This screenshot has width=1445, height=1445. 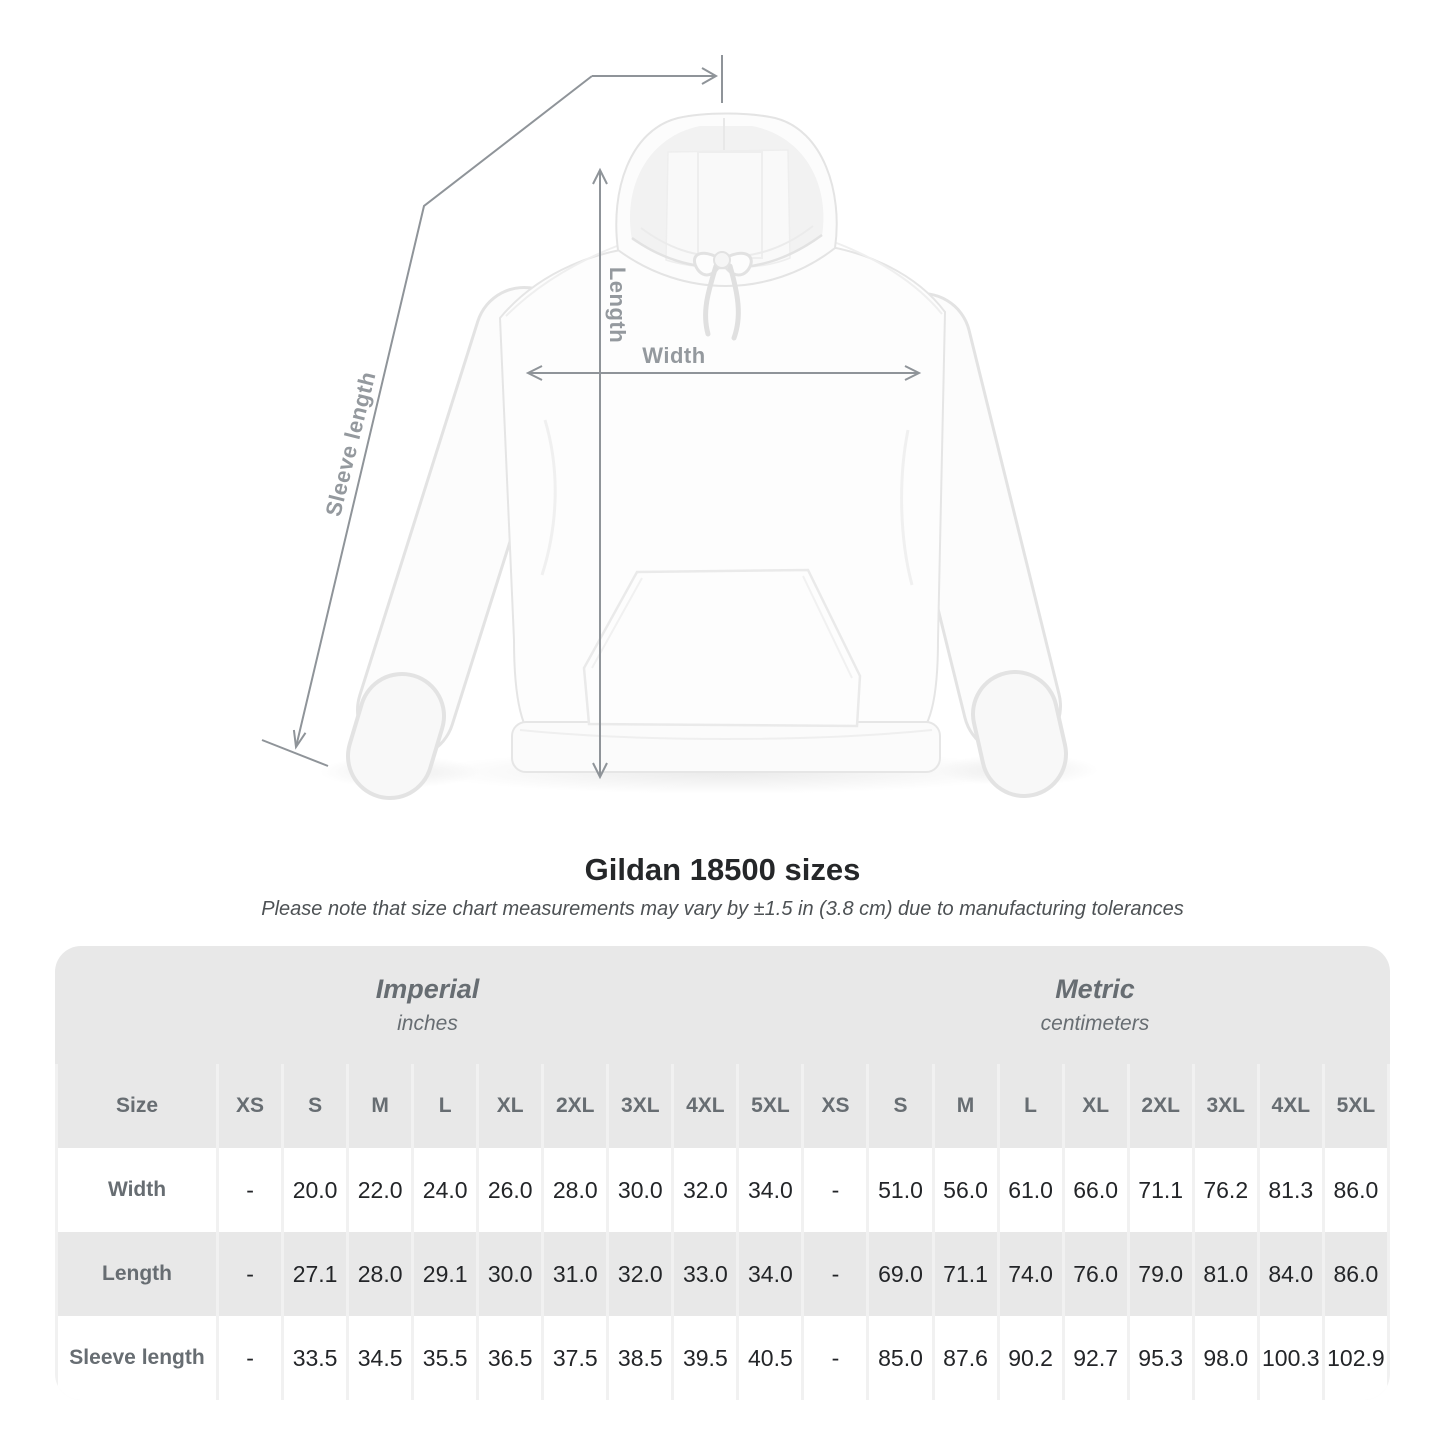 I want to click on hoodie-pocket, so click(x=722, y=648).